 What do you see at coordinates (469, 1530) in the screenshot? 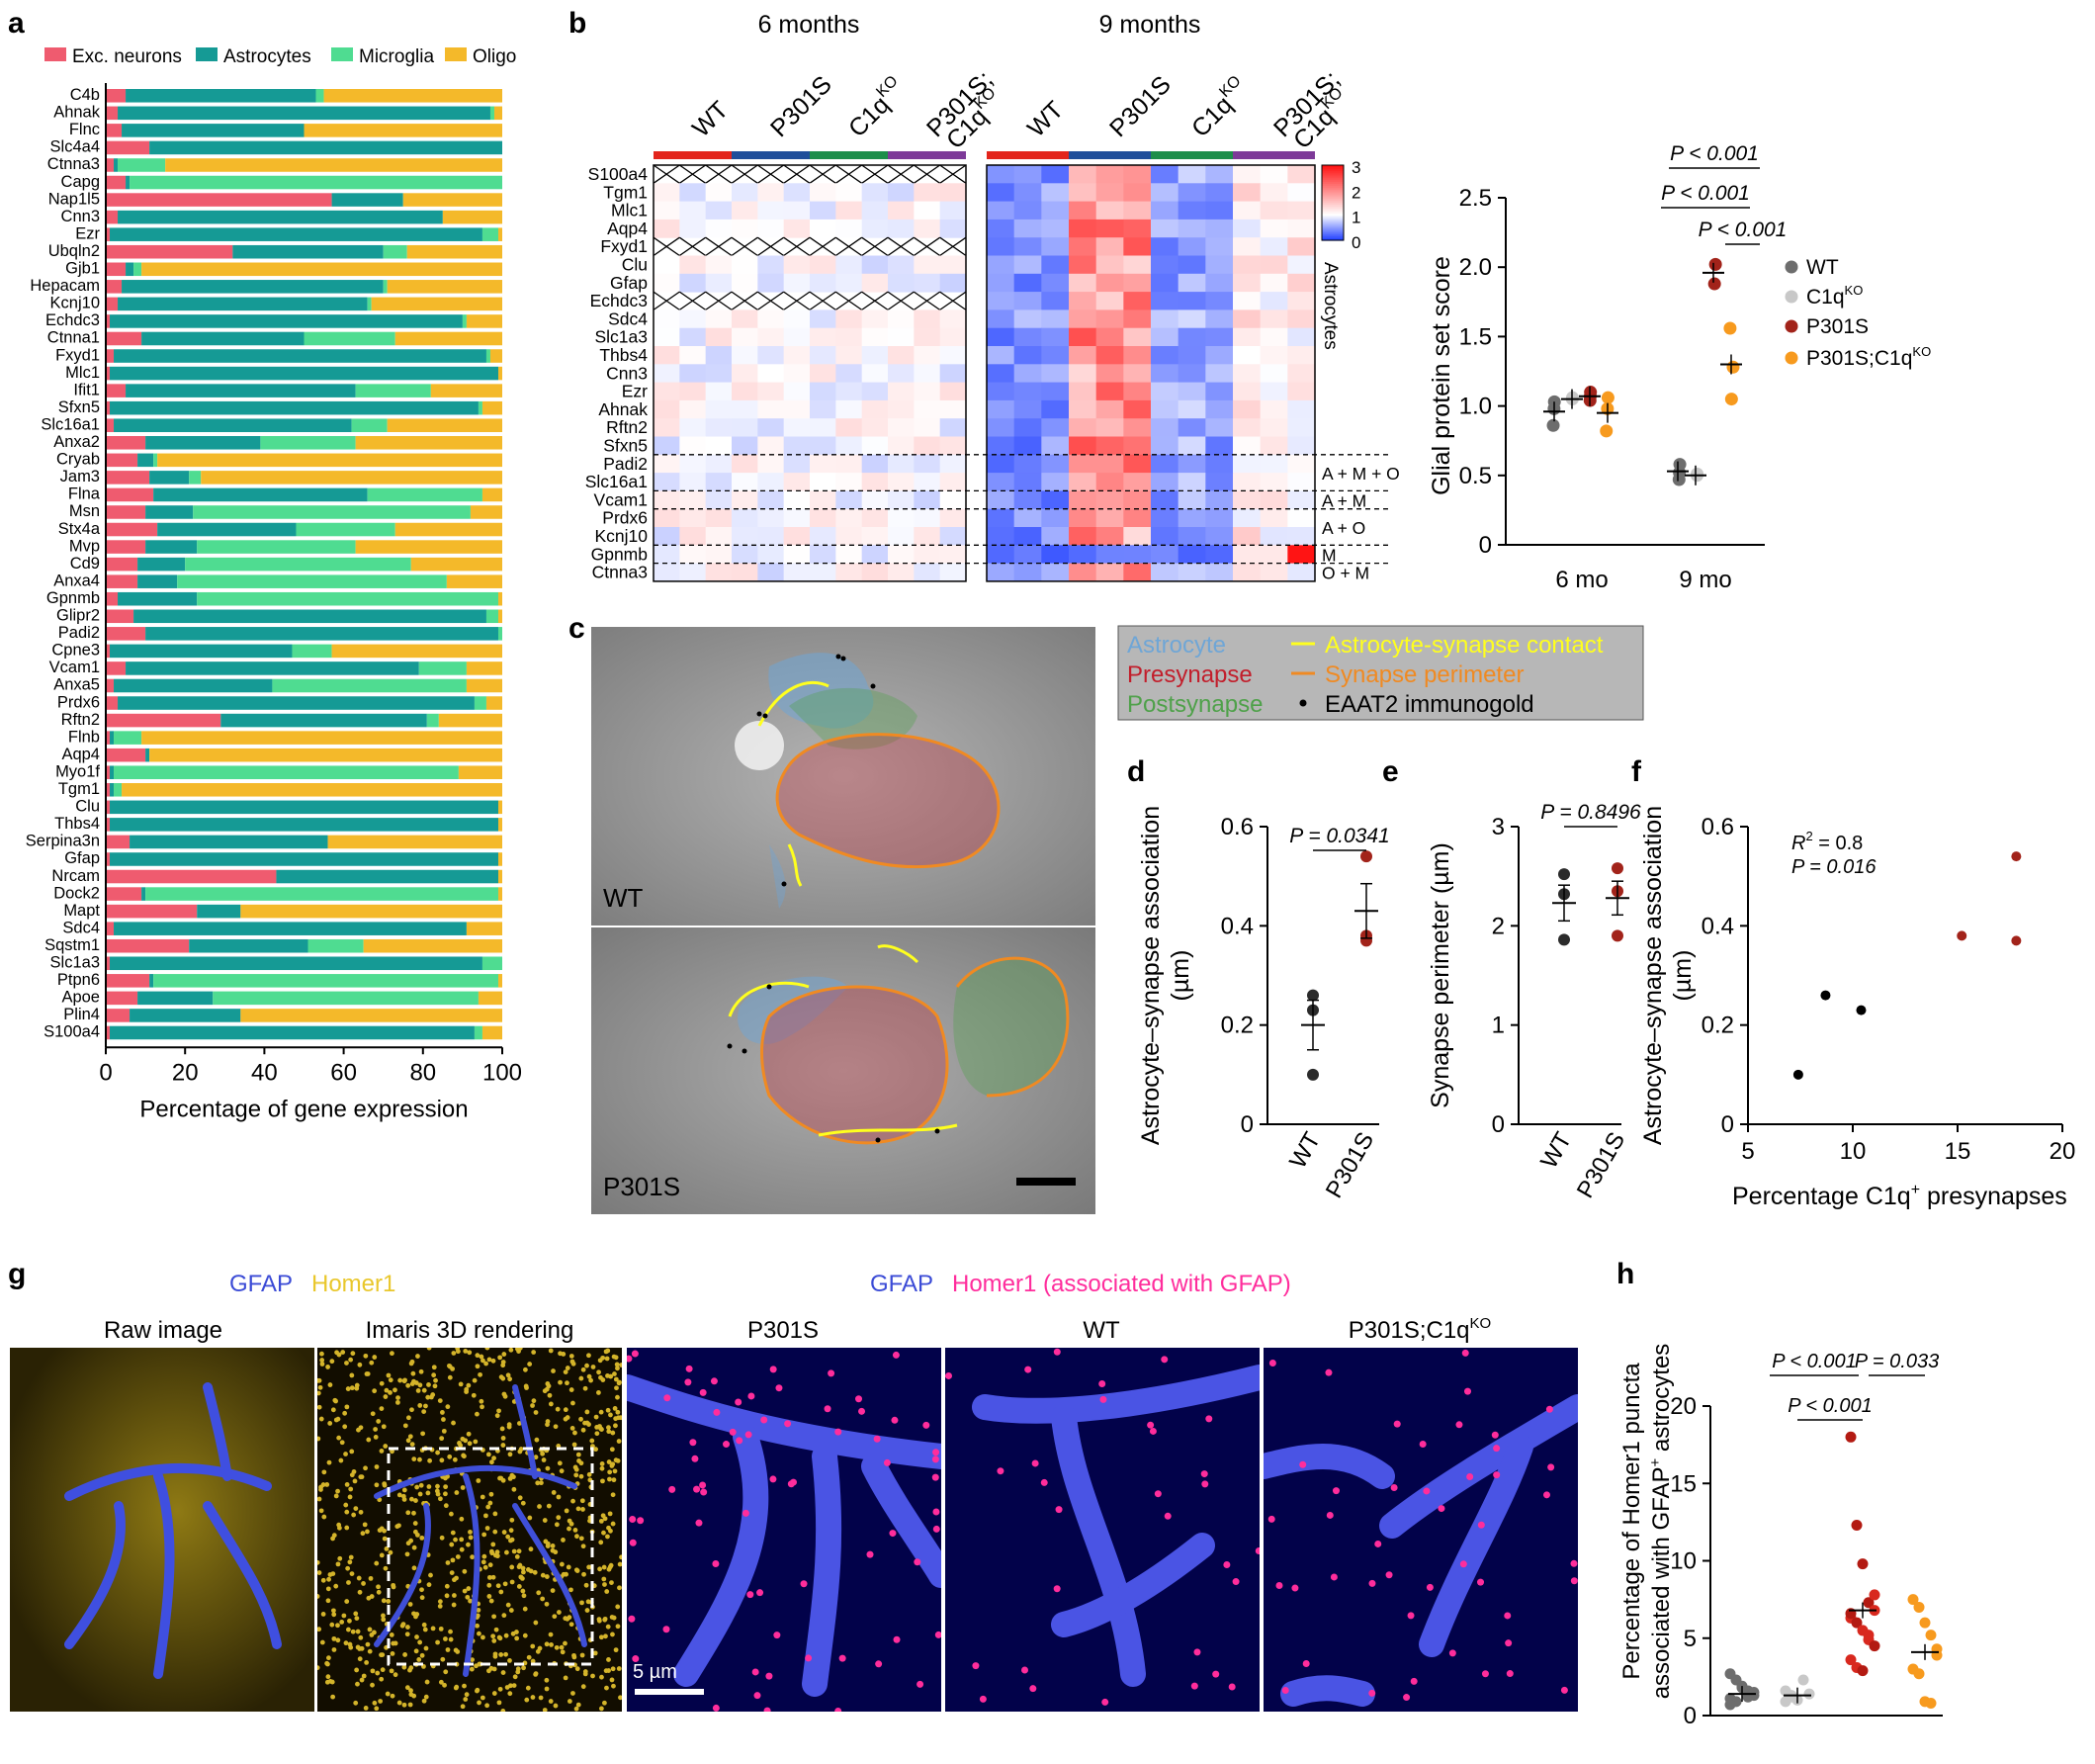
I see `micro-imaris-rendering` at bounding box center [469, 1530].